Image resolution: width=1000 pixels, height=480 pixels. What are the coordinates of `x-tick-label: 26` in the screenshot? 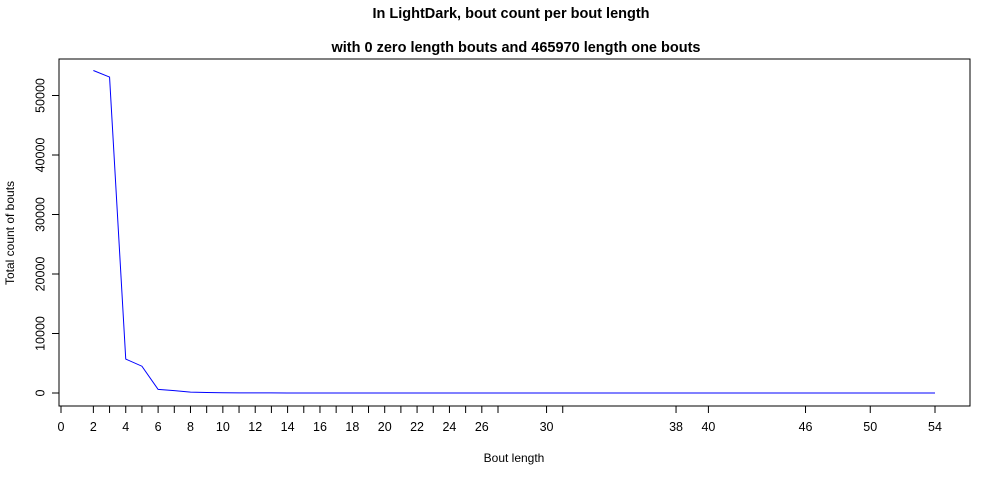 It's located at (482, 427).